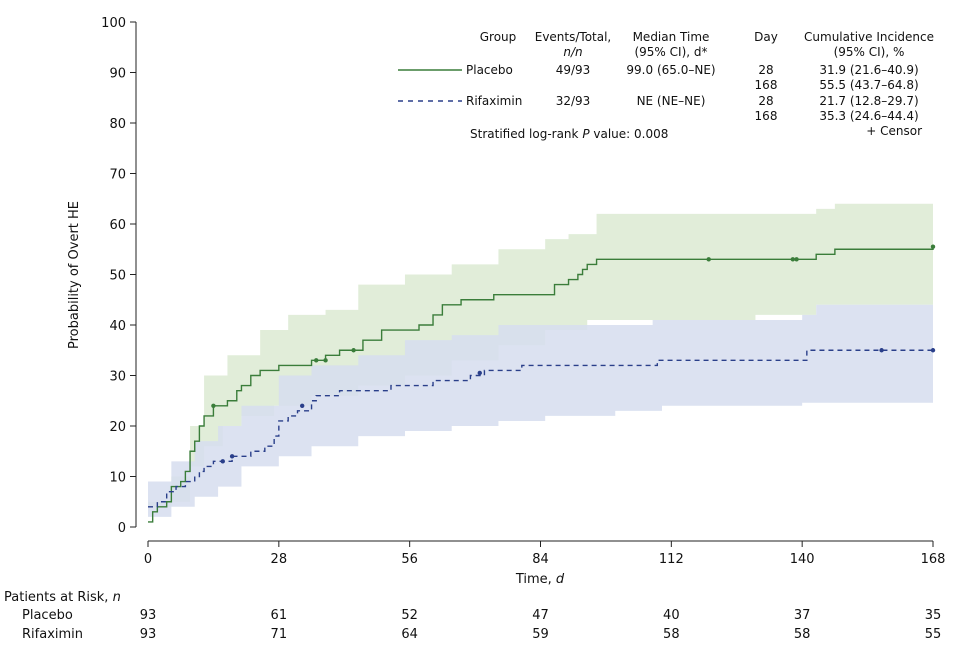 This screenshot has height=655, width=960. What do you see at coordinates (573, 37) in the screenshot?
I see `legend-header-events: Events/Total,` at bounding box center [573, 37].